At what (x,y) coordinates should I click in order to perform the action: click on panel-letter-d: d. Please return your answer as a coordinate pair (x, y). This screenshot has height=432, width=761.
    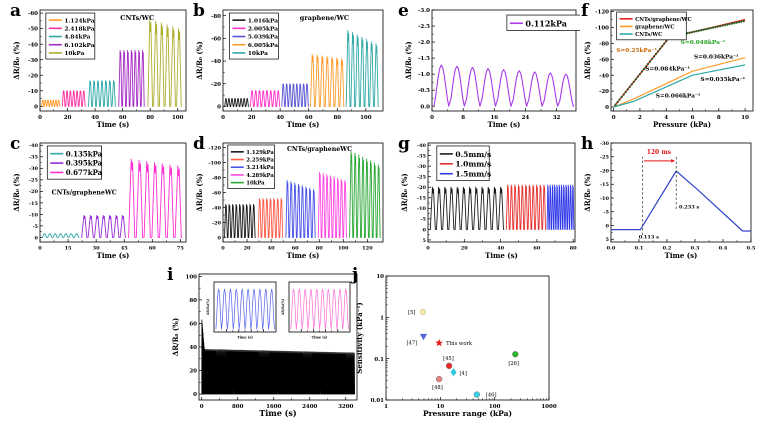
    Looking at the image, I should click on (199, 144).